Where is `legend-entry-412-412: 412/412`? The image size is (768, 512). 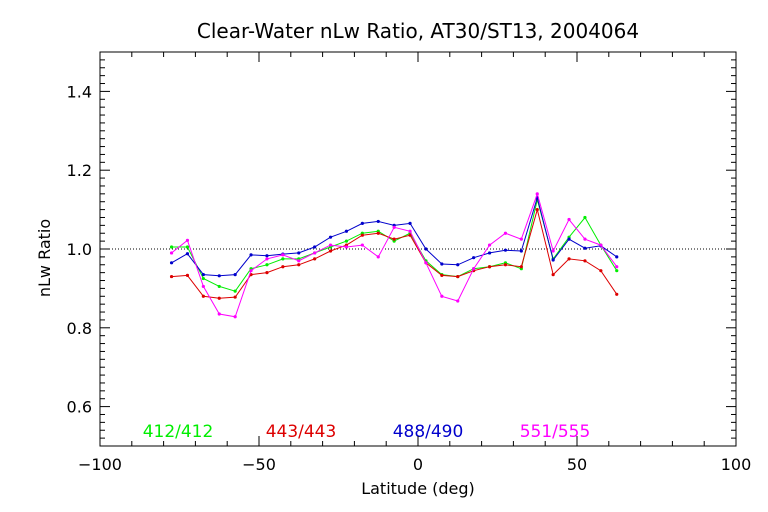 legend-entry-412-412: 412/412 is located at coordinates (178, 432).